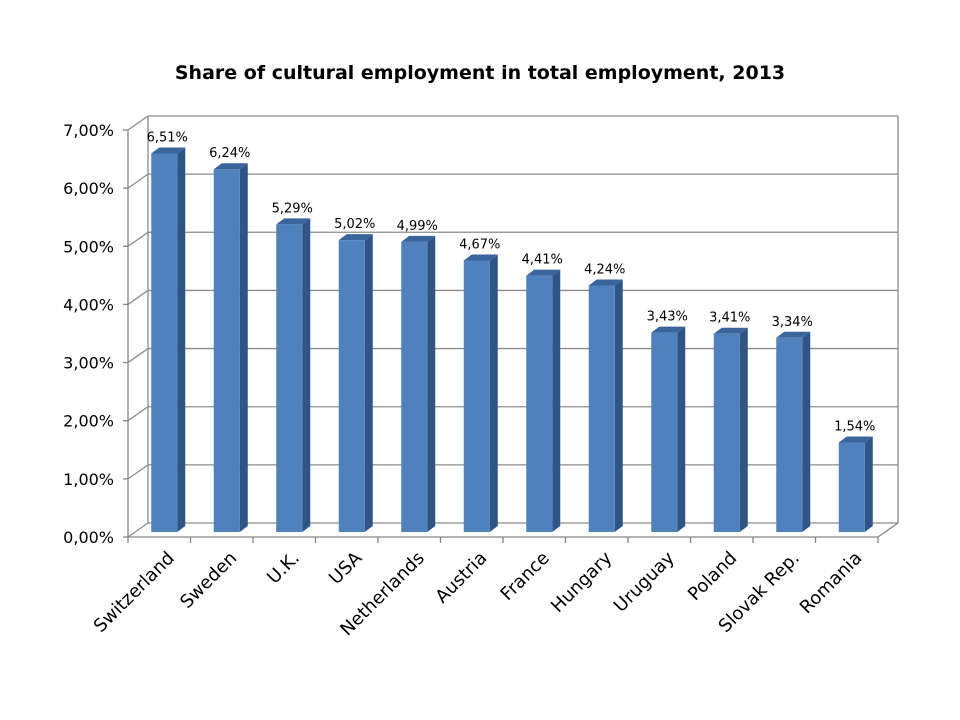 This screenshot has height=720, width=960. I want to click on category-label: France, so click(525, 576).